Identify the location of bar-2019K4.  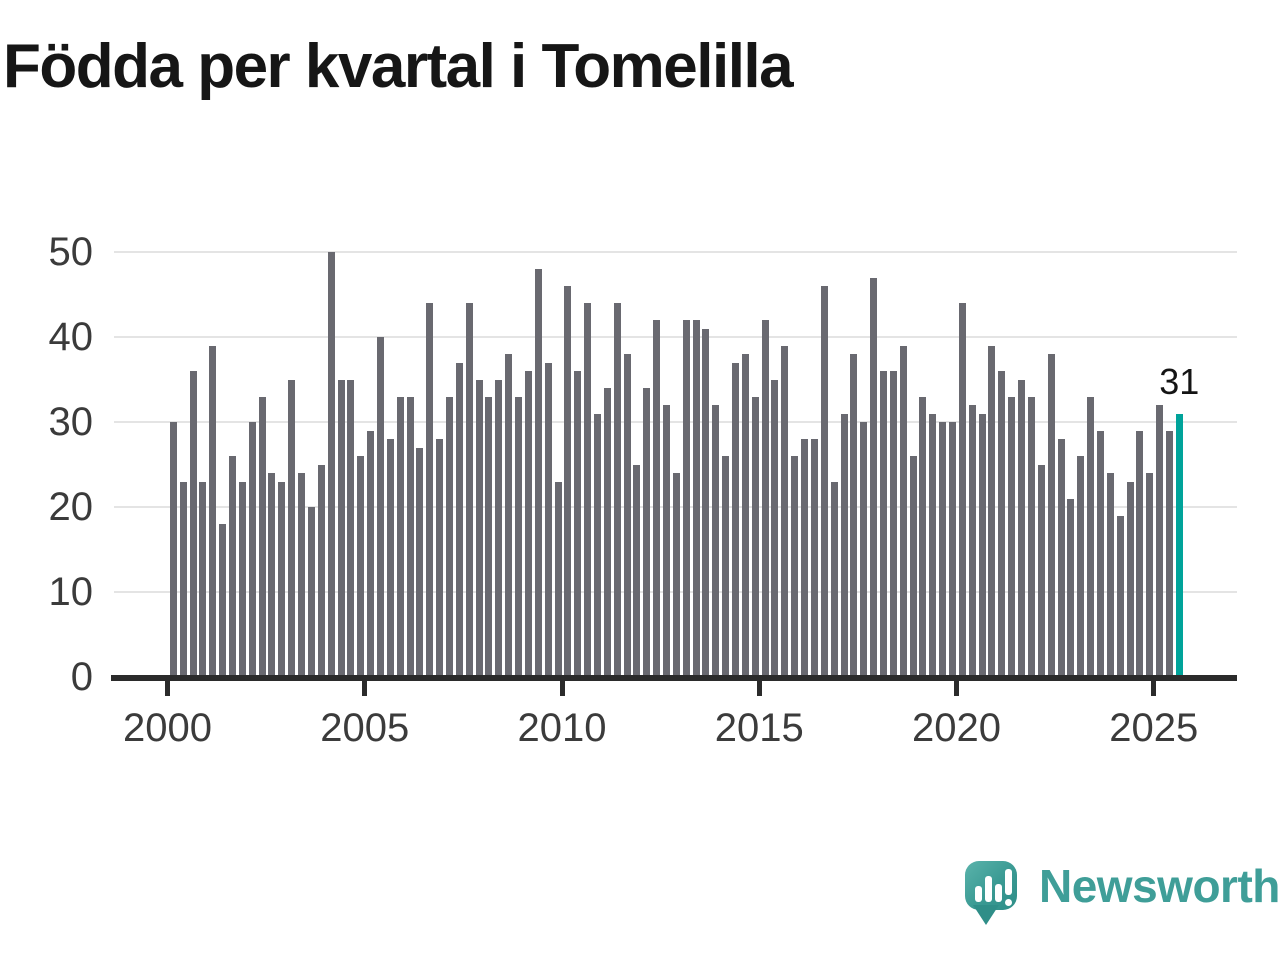
(952, 549).